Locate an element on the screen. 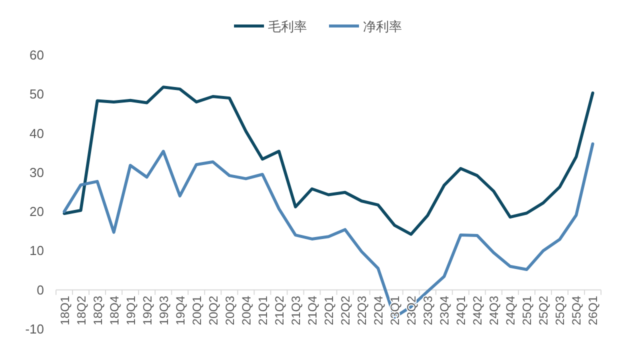  x-tick-label: 21Q2 is located at coordinates (279, 311).